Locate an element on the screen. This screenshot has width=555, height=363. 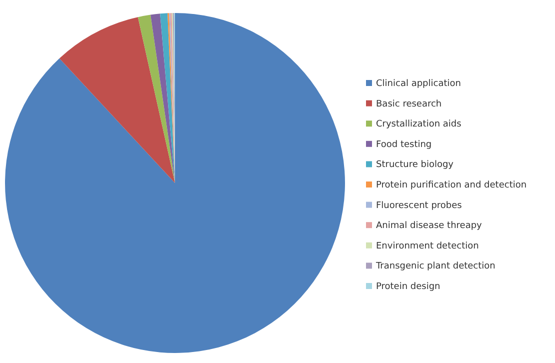
legend-label: Basic research is located at coordinates (409, 104).